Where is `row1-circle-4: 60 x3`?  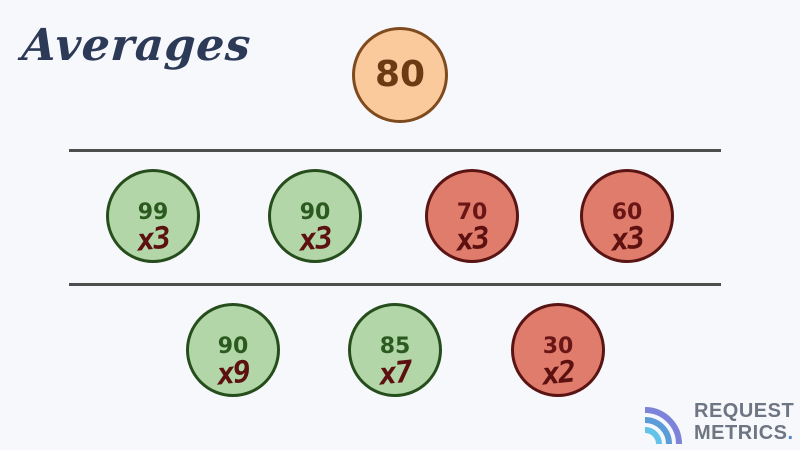
row1-circle-4: 60 x3 is located at coordinates (627, 216).